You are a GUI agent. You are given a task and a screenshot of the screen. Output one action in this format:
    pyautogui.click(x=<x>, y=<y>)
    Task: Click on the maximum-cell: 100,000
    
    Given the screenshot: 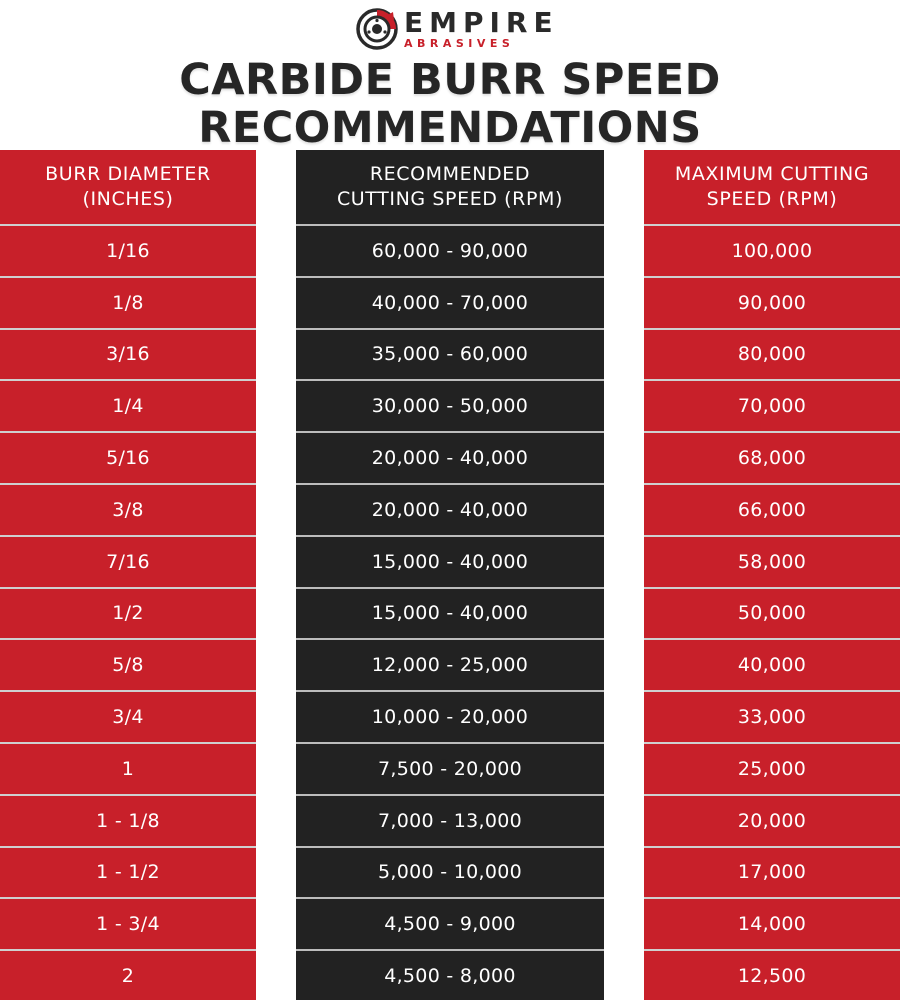 What is the action you would take?
    pyautogui.click(x=772, y=250)
    